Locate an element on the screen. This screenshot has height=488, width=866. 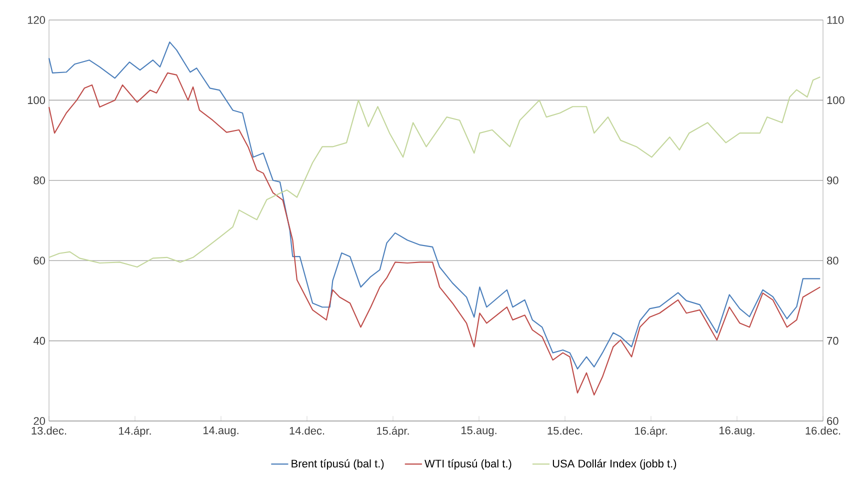
y-tick-label: 20 is located at coordinates (40, 421).